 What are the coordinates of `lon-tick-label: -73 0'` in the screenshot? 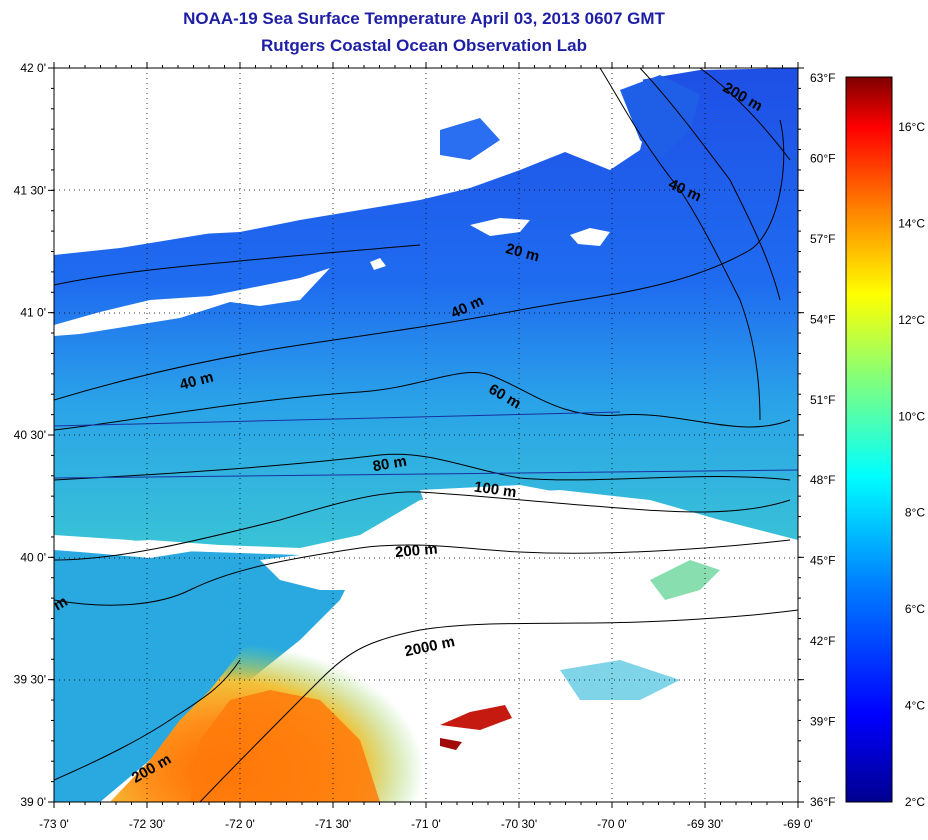 It's located at (54, 824).